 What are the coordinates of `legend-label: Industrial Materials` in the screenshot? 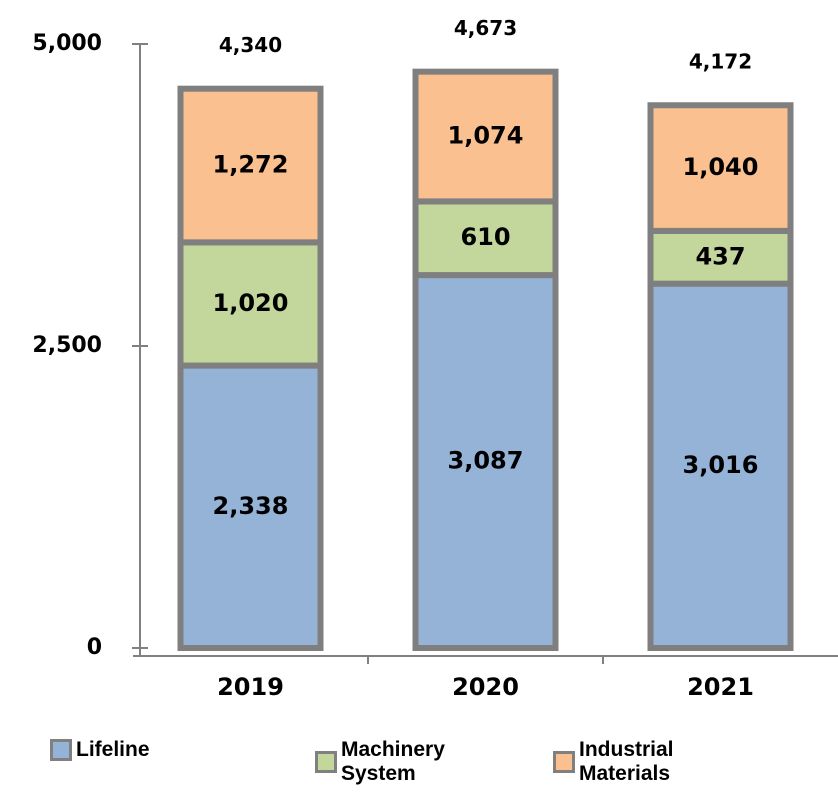 It's located at (626, 761).